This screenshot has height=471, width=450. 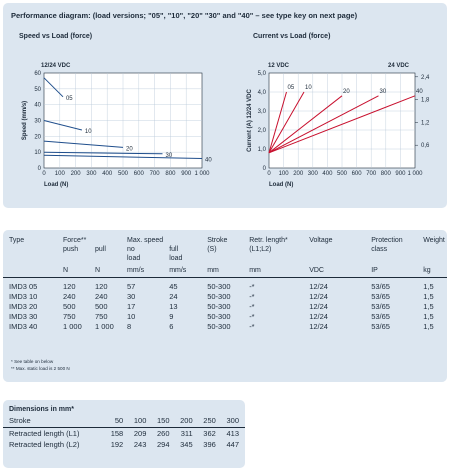 I want to click on cell: 447, so click(x=232, y=444).